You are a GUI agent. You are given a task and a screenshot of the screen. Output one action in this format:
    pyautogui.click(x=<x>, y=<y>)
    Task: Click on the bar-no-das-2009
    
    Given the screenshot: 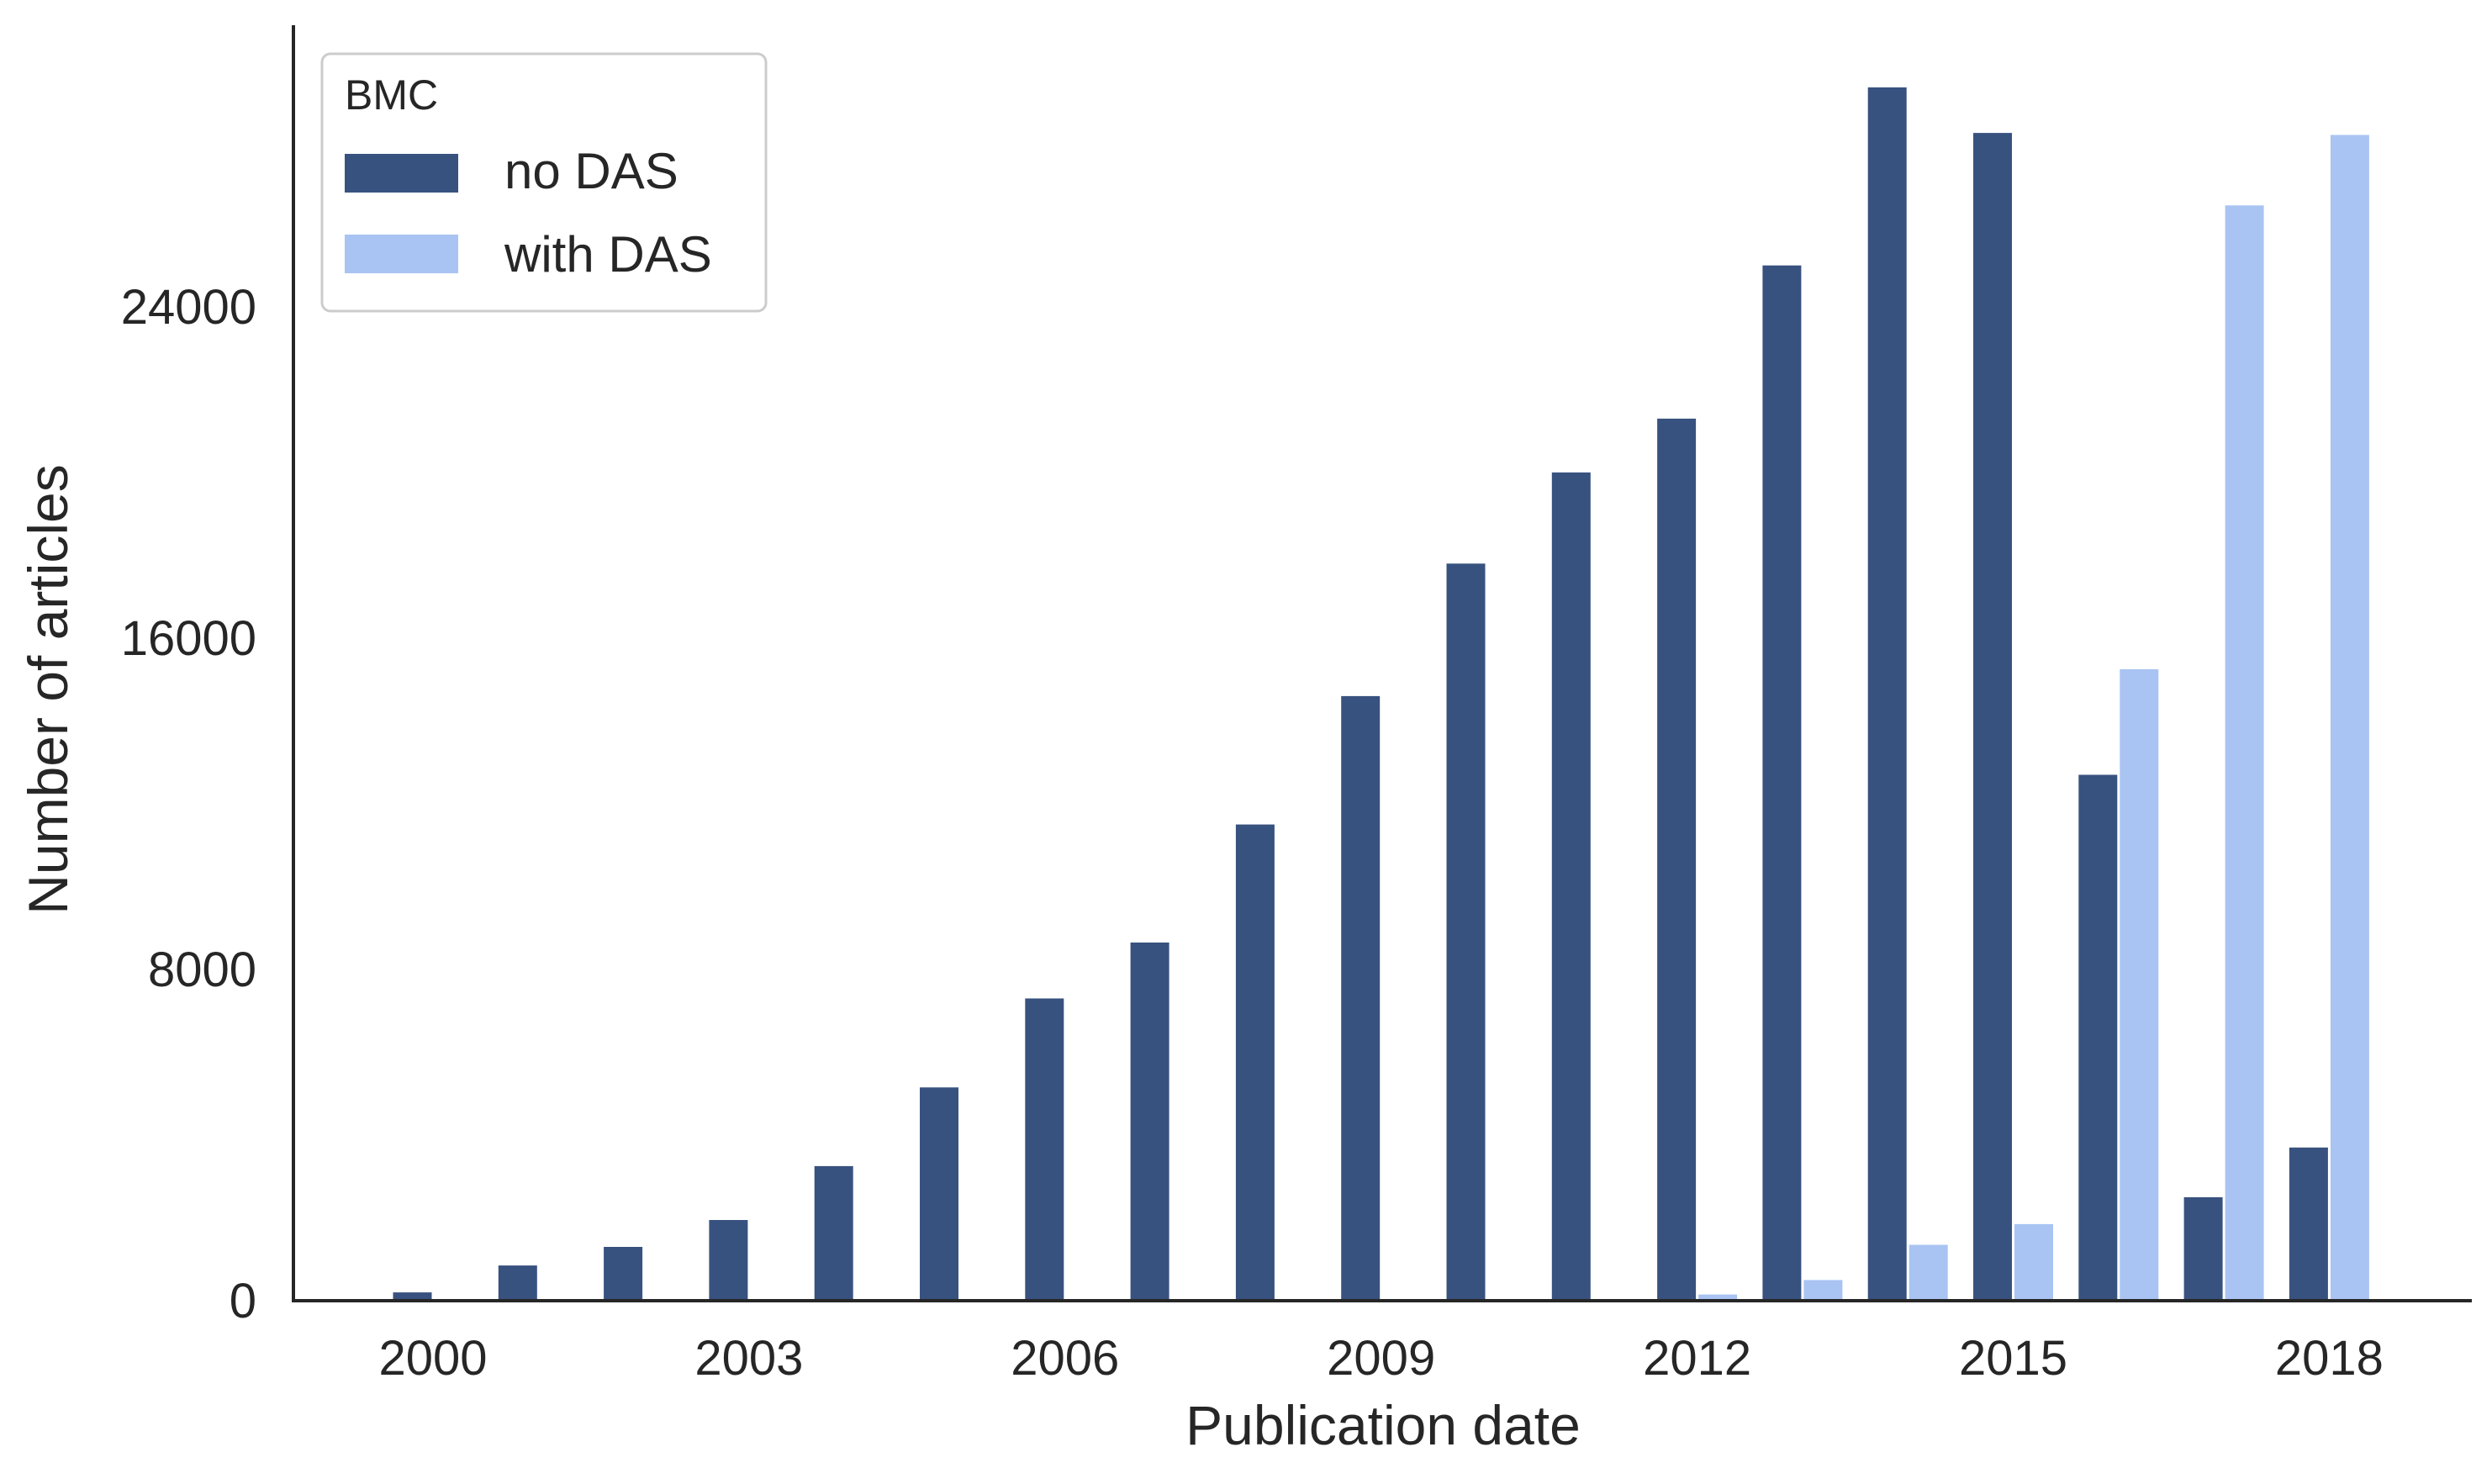 What is the action you would take?
    pyautogui.click(x=1361, y=998)
    